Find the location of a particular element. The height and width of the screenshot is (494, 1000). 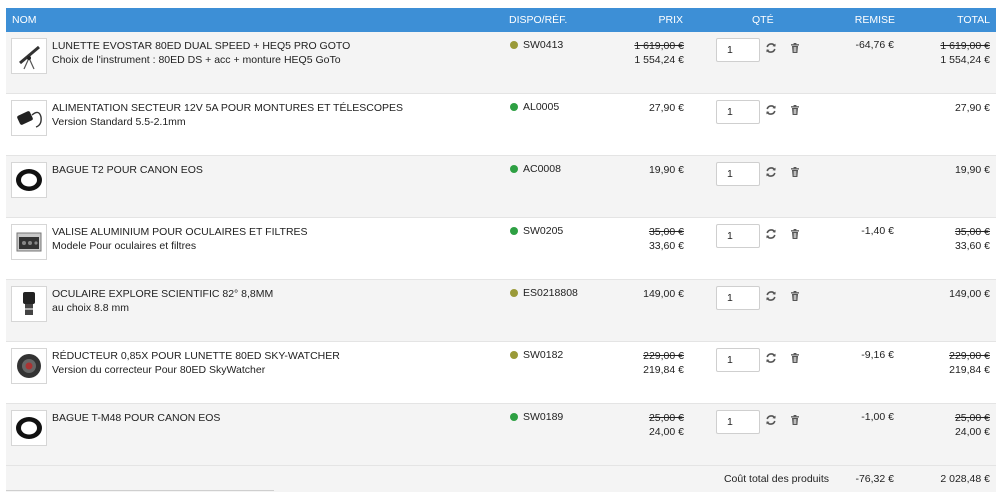

aluminium-case-icon is located at coordinates (29, 242).